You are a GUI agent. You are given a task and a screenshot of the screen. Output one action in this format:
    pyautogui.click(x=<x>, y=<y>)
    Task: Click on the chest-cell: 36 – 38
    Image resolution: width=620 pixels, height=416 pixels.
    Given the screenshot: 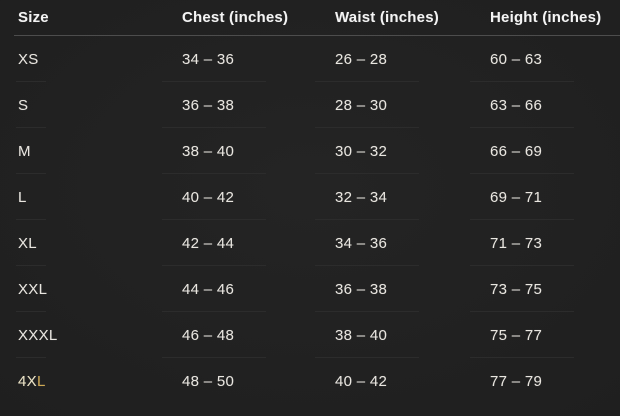 What is the action you would take?
    pyautogui.click(x=248, y=105)
    